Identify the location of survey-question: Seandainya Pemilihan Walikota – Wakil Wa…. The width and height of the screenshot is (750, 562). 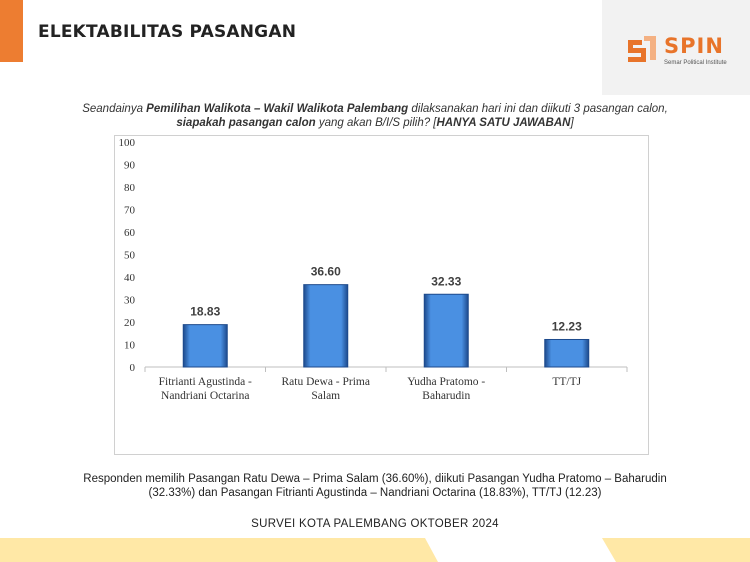
(375, 116).